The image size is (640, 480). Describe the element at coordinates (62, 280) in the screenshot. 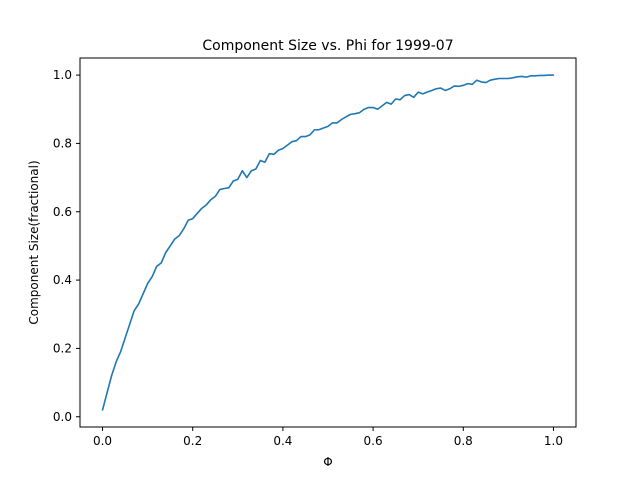

I see `y-tick-label: 0.4` at that location.